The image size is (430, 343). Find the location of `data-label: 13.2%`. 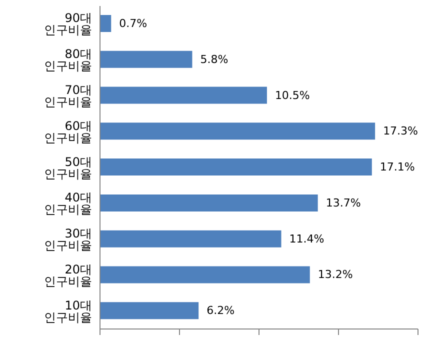

data-label: 13.2% is located at coordinates (335, 275).